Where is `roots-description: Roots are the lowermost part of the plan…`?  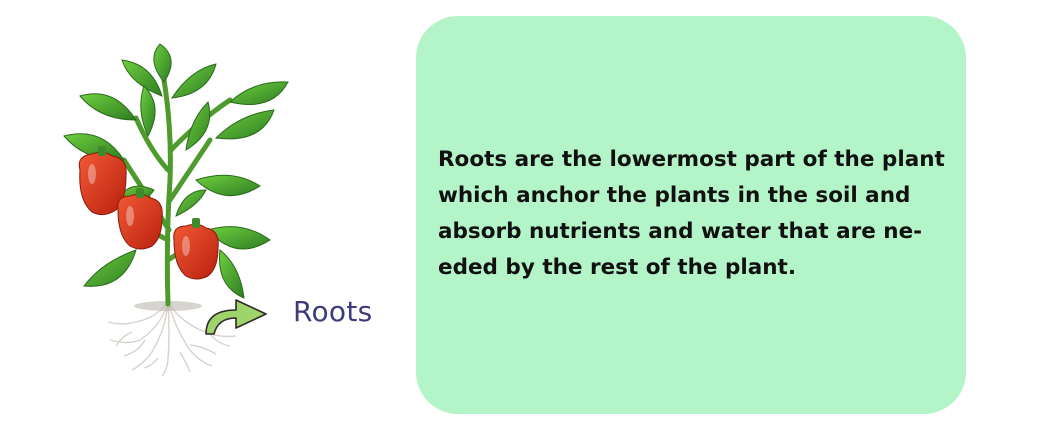 roots-description: Roots are the lowermost part of the plan… is located at coordinates (691, 213).